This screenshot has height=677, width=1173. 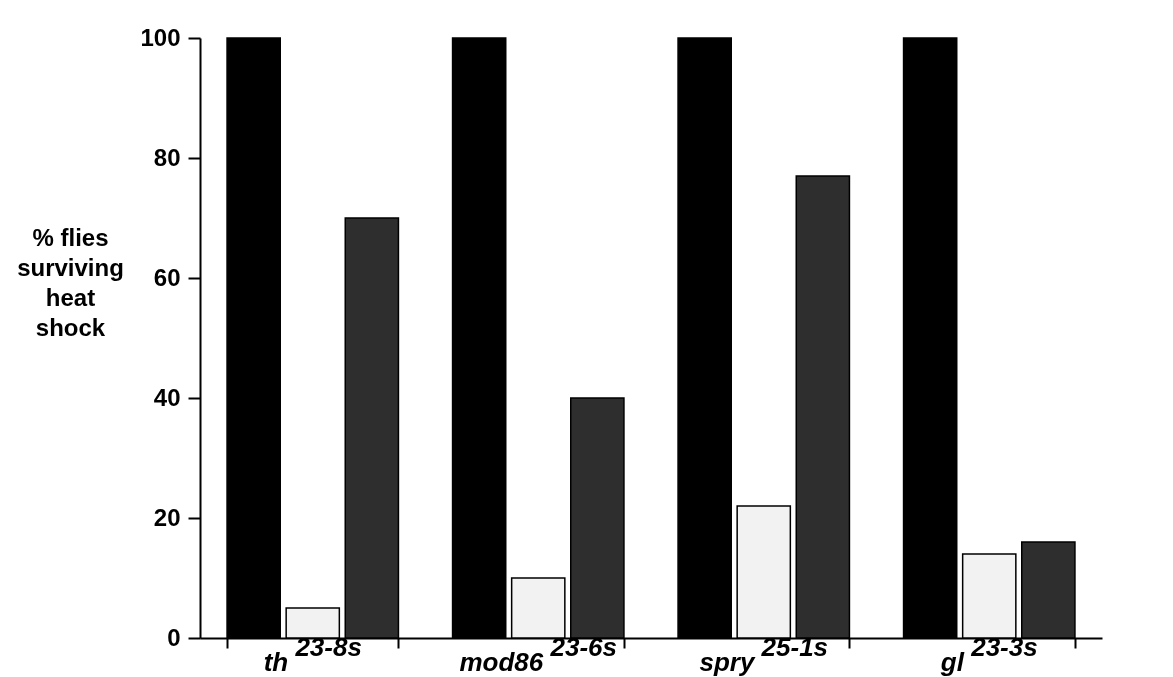 I want to click on y-tick-label: 100, so click(x=160, y=37).